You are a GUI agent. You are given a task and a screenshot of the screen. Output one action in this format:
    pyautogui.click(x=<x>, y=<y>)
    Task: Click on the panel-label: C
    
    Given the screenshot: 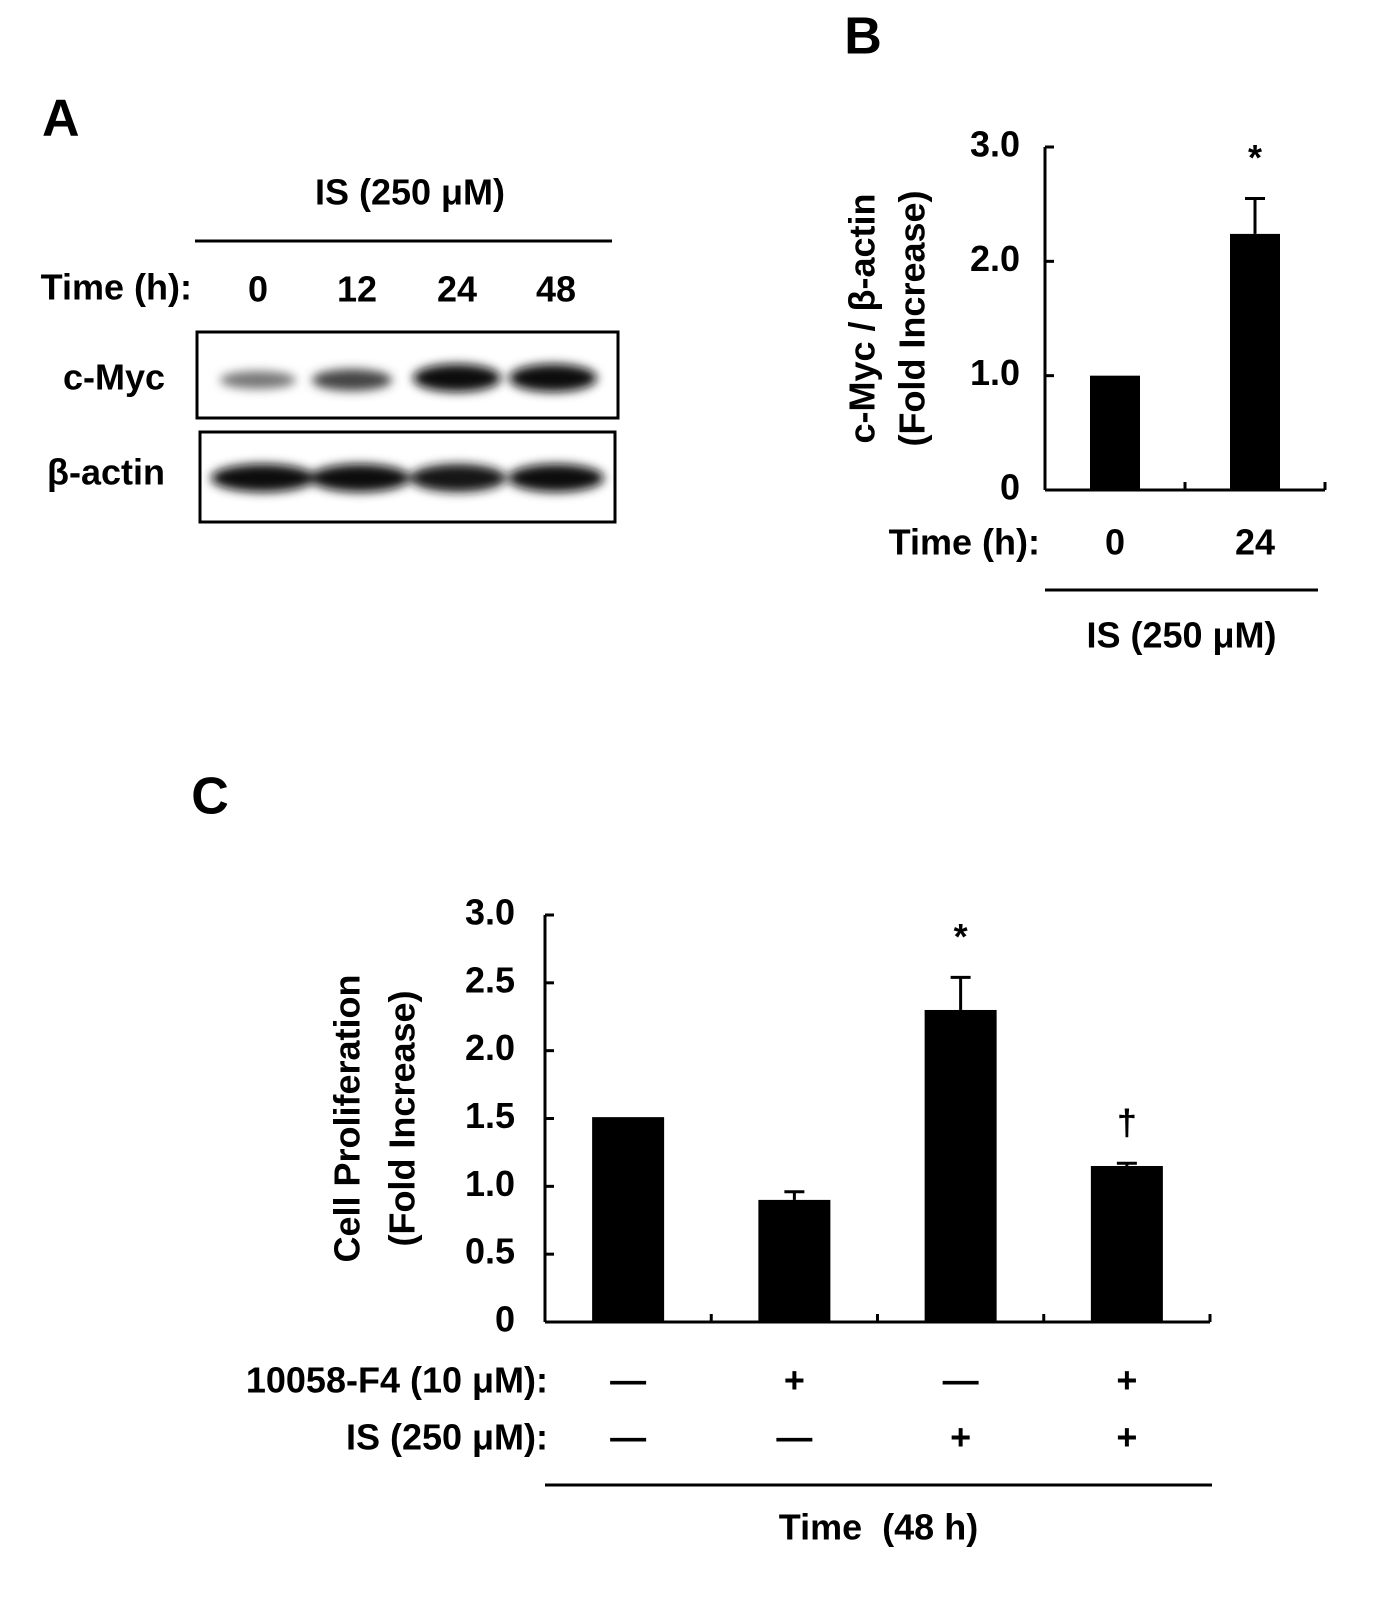 What is the action you would take?
    pyautogui.click(x=210, y=797)
    